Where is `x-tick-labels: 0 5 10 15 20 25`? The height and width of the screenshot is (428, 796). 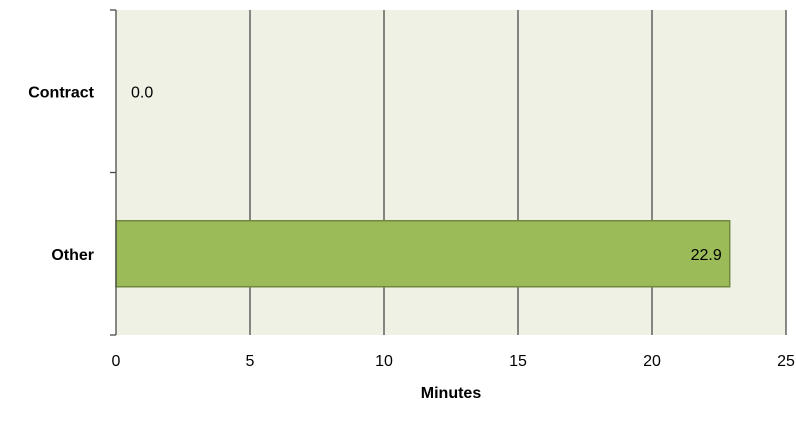 x-tick-labels: 0 5 10 15 20 25 is located at coordinates (453, 361).